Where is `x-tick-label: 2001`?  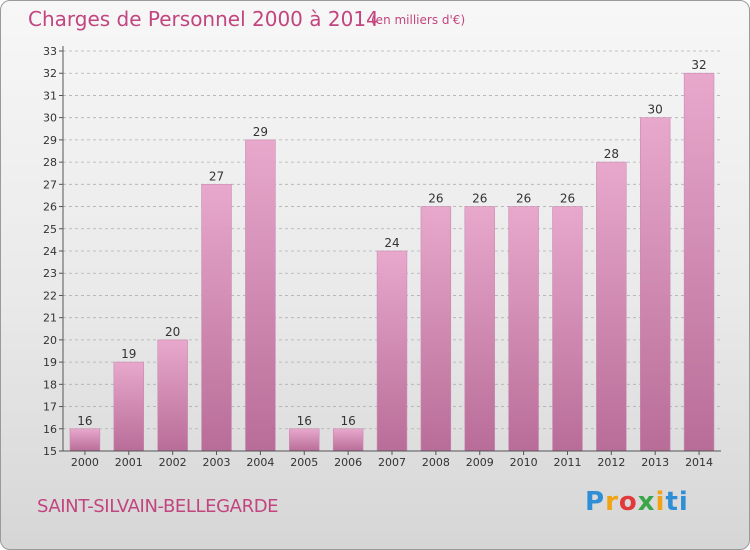 x-tick-label: 2001 is located at coordinates (129, 462).